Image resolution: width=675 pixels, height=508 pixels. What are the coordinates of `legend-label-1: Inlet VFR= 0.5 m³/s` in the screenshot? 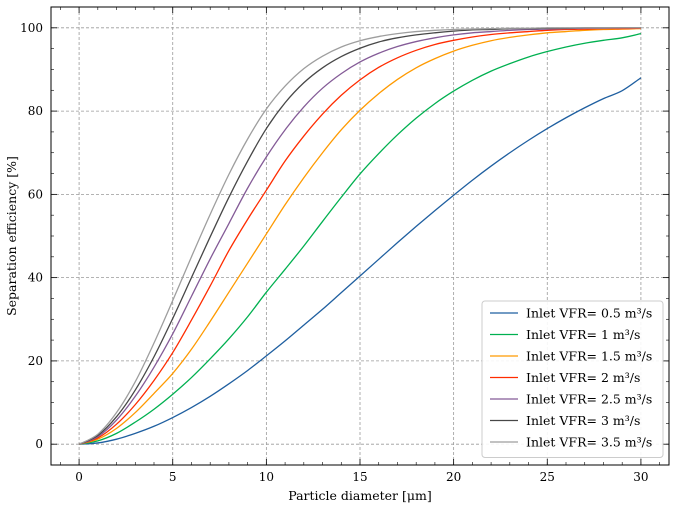 It's located at (589, 313).